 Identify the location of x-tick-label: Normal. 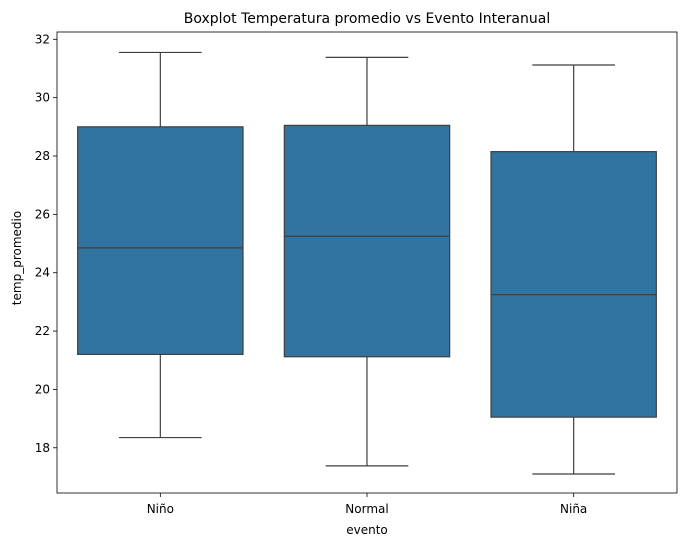
(366, 509).